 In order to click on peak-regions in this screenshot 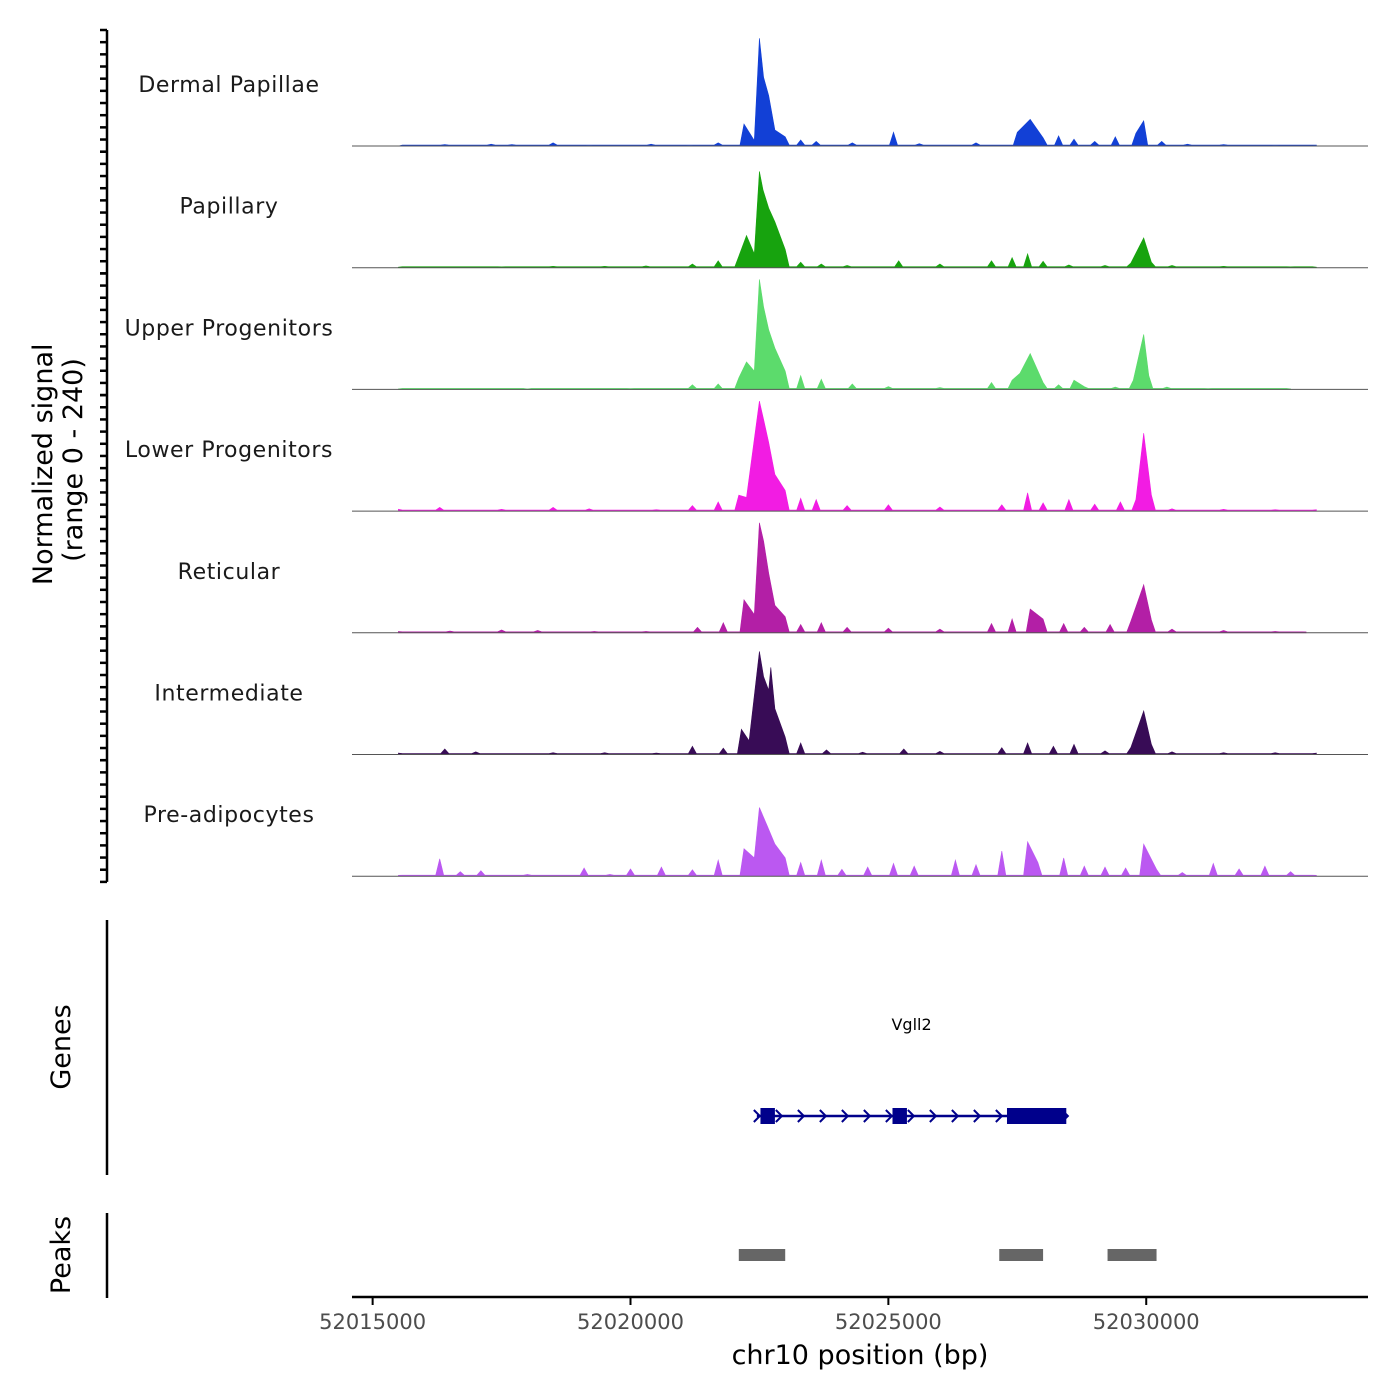, I will do `click(947, 1255)`.